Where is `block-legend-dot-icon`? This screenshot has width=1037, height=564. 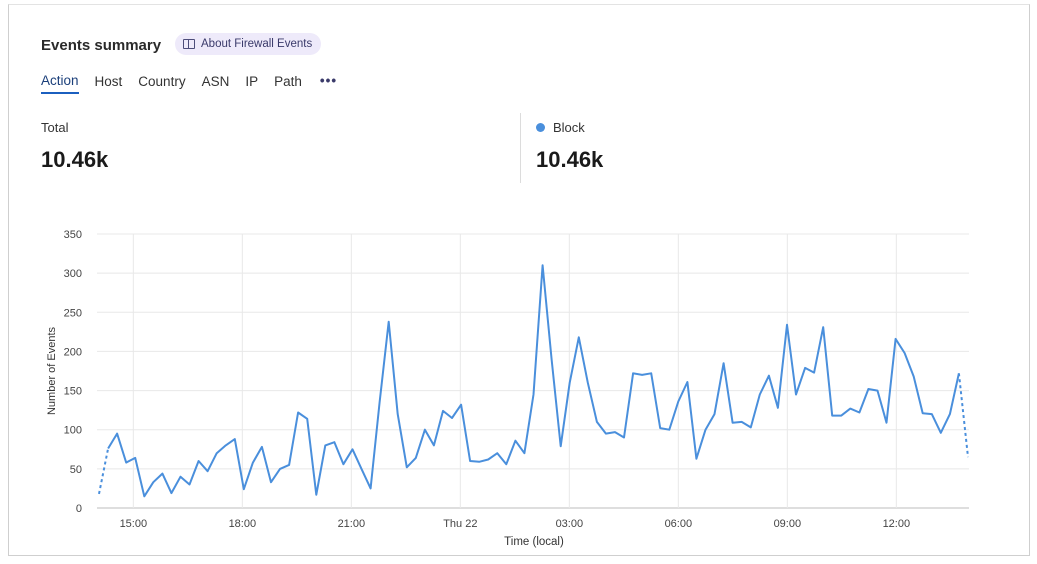 block-legend-dot-icon is located at coordinates (540, 127).